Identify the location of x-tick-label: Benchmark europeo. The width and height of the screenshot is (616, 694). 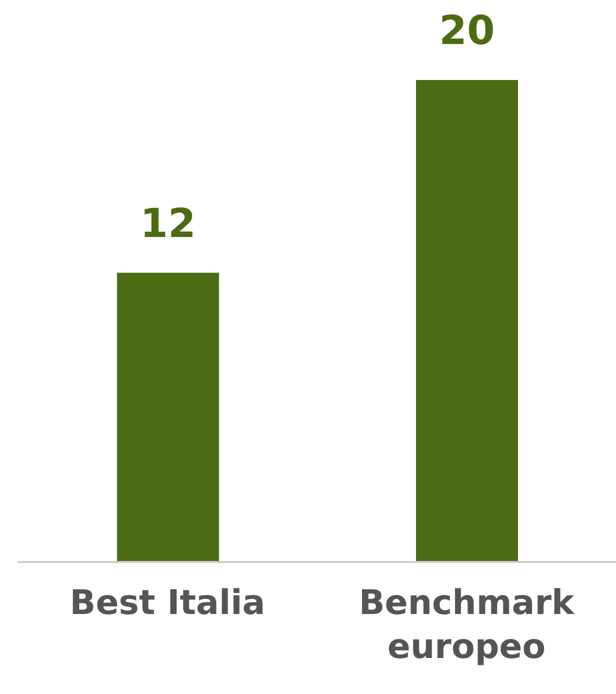
(467, 625).